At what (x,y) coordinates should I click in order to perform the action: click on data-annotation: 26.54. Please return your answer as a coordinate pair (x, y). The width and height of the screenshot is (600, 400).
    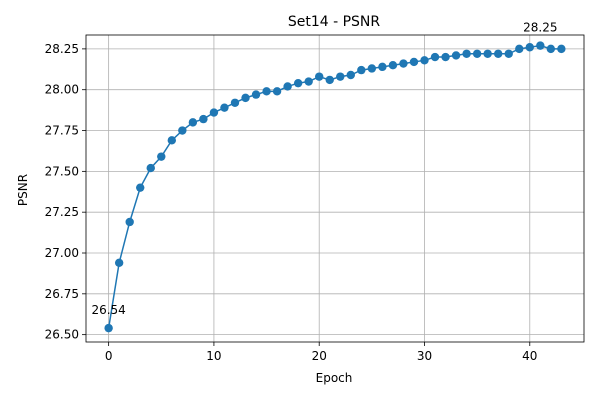
    Looking at the image, I should click on (108, 310).